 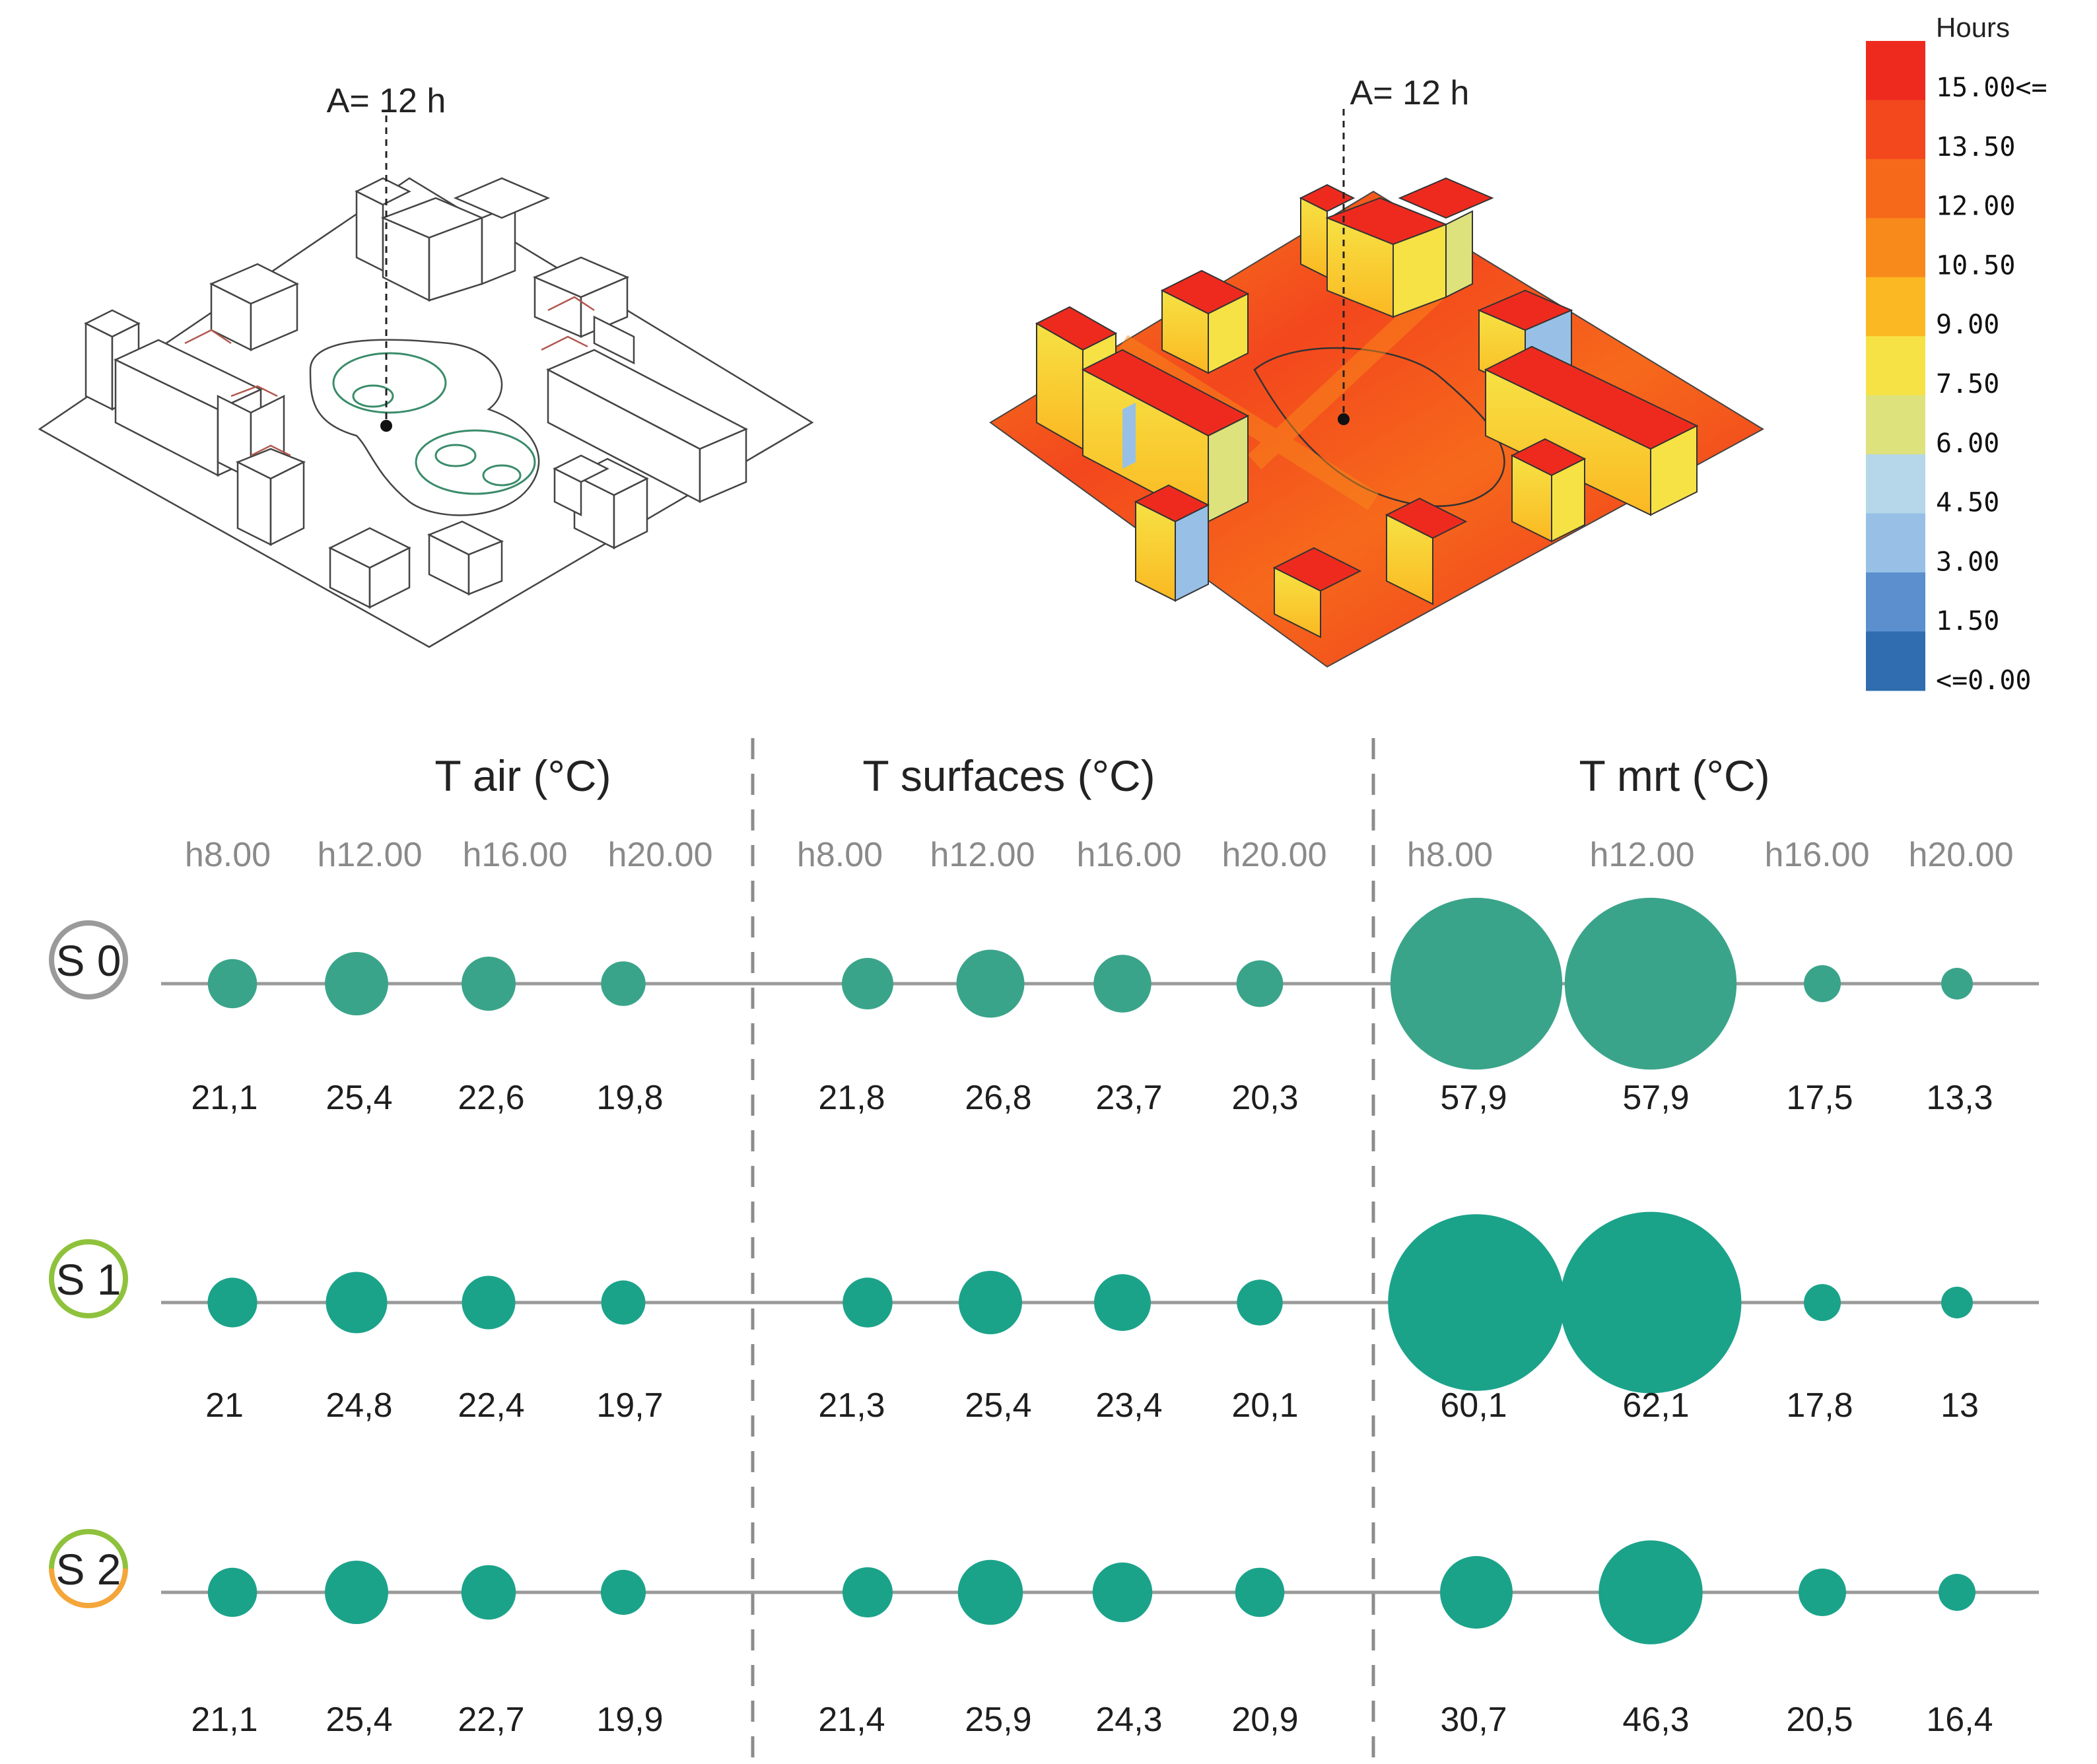 I want to click on value-label: 24,3, so click(x=1128, y=1720).